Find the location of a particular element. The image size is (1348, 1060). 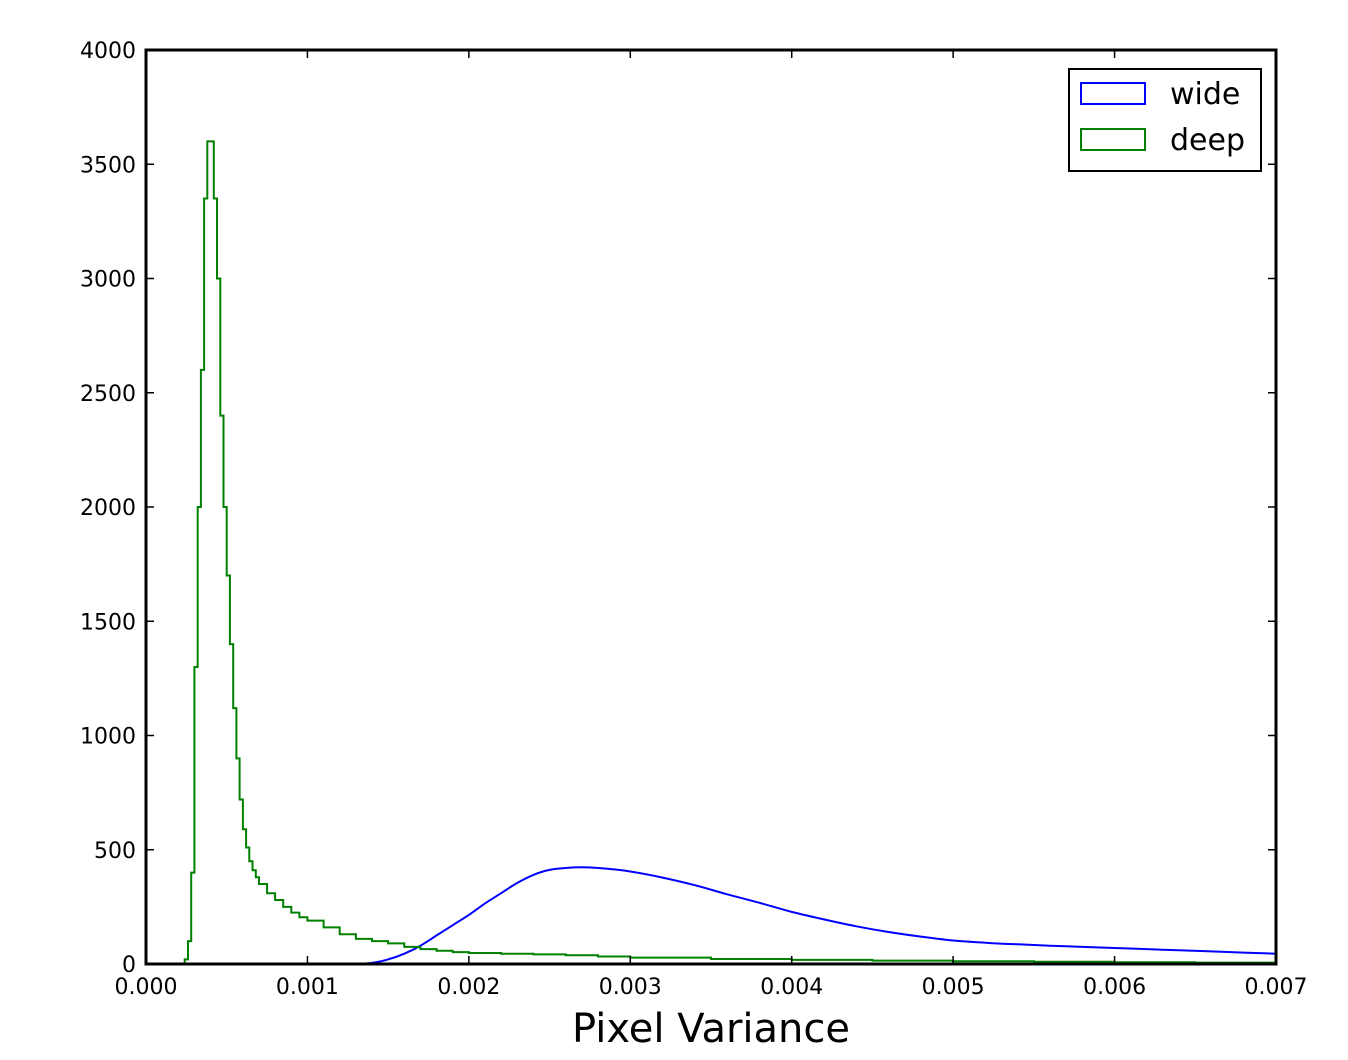

x-tick-label: 0.005 is located at coordinates (953, 987).